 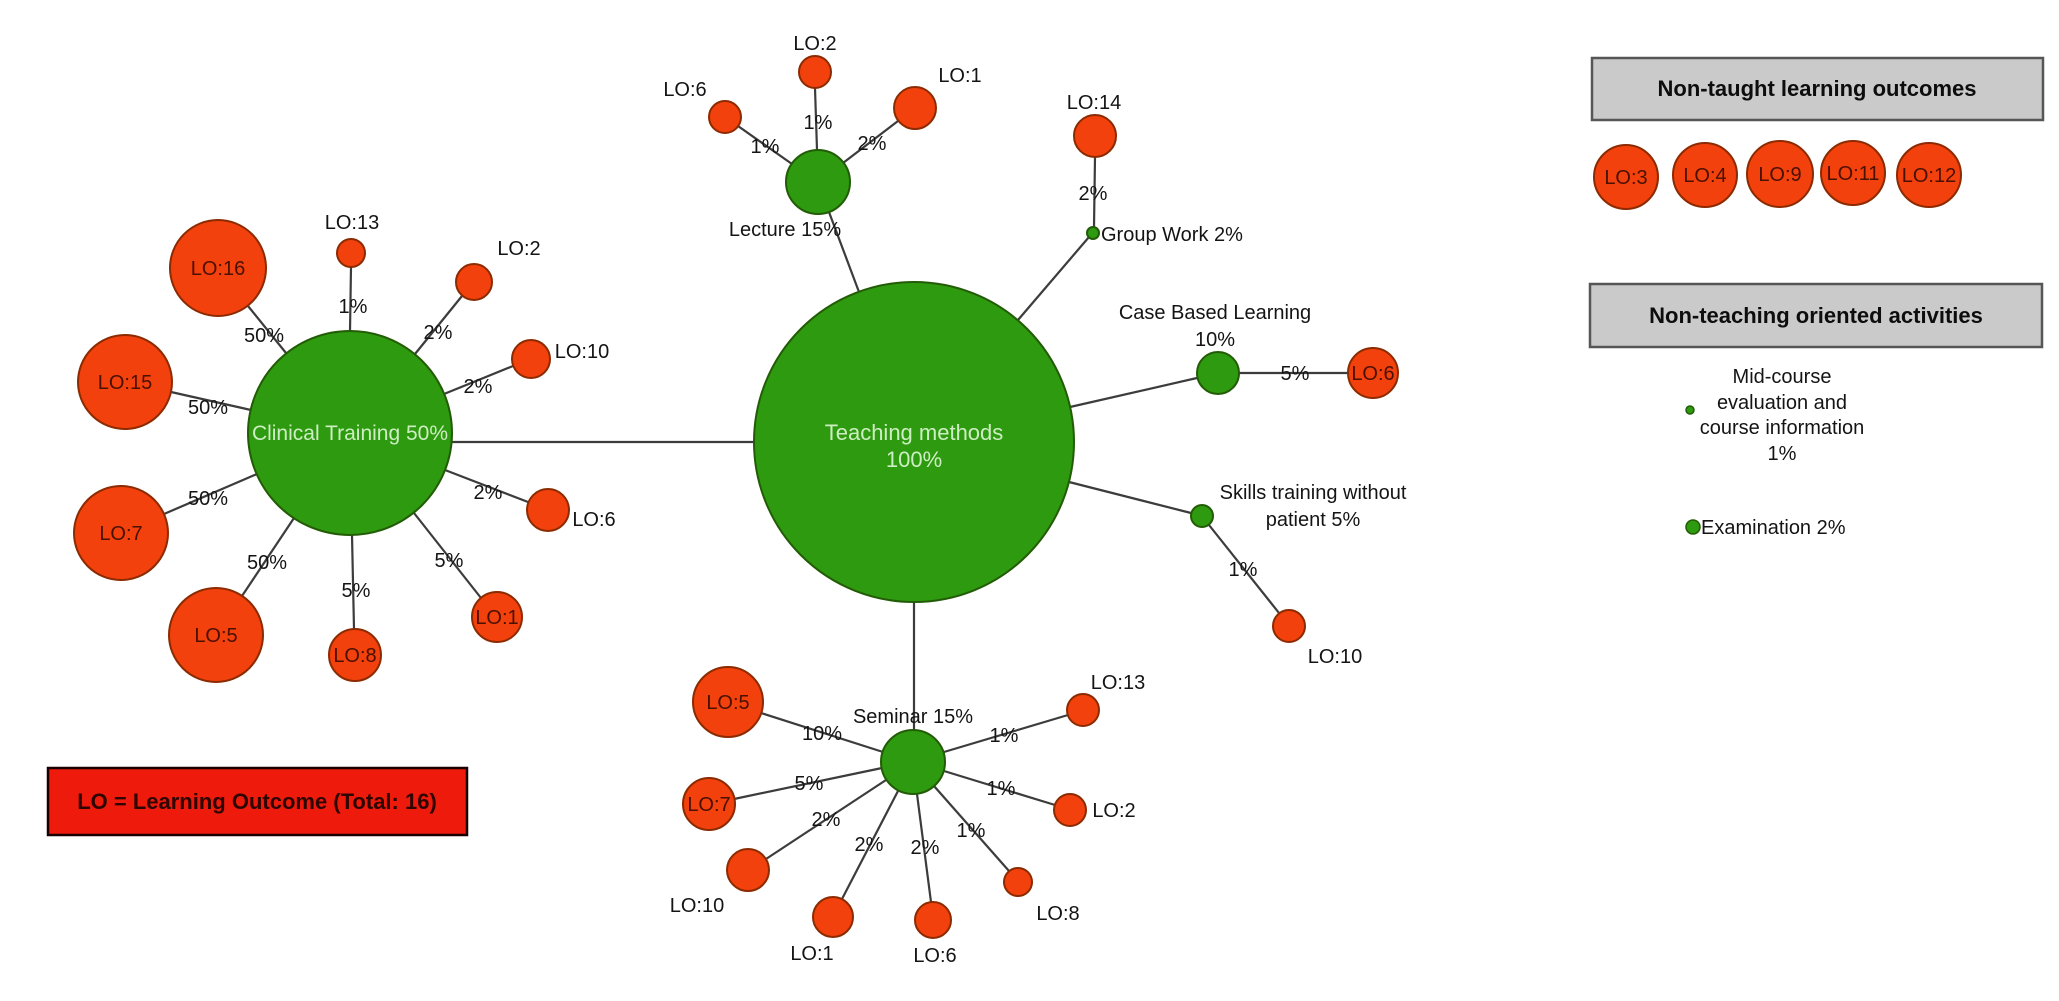 What do you see at coordinates (208, 408) in the screenshot?
I see `pct-clinical-training-lo-15: 50%` at bounding box center [208, 408].